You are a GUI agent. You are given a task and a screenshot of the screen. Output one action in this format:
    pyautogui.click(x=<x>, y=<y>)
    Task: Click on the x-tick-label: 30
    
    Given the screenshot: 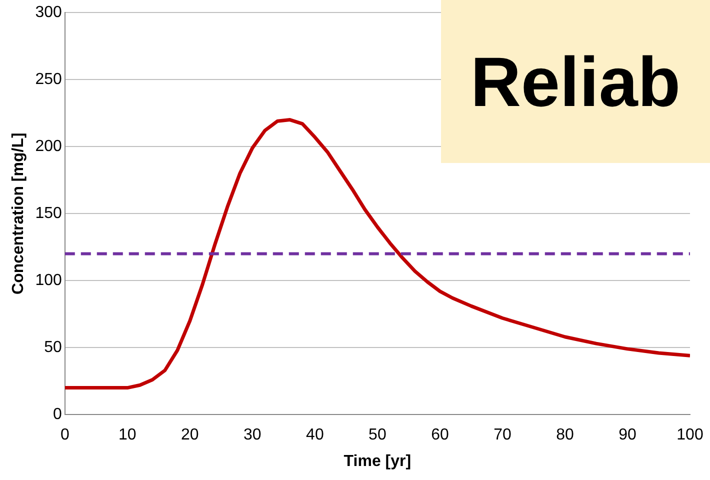 What is the action you would take?
    pyautogui.click(x=253, y=435)
    